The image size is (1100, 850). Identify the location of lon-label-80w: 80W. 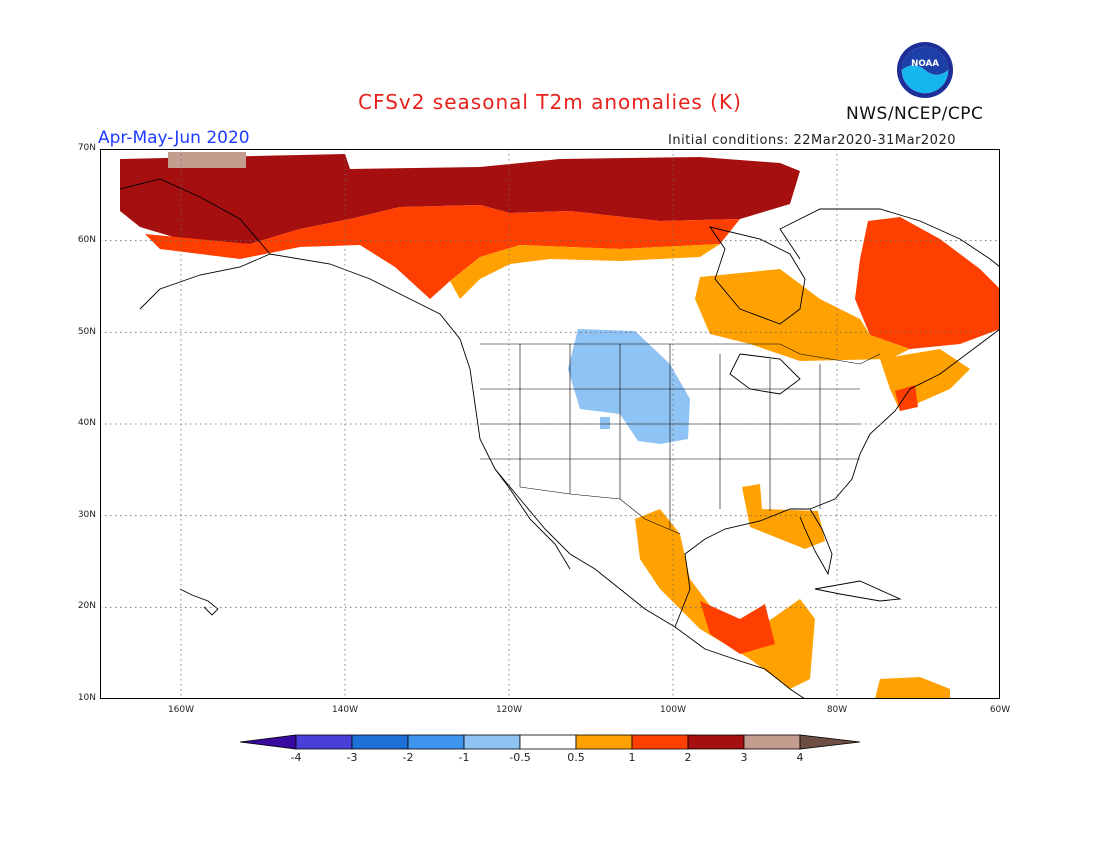
(837, 710).